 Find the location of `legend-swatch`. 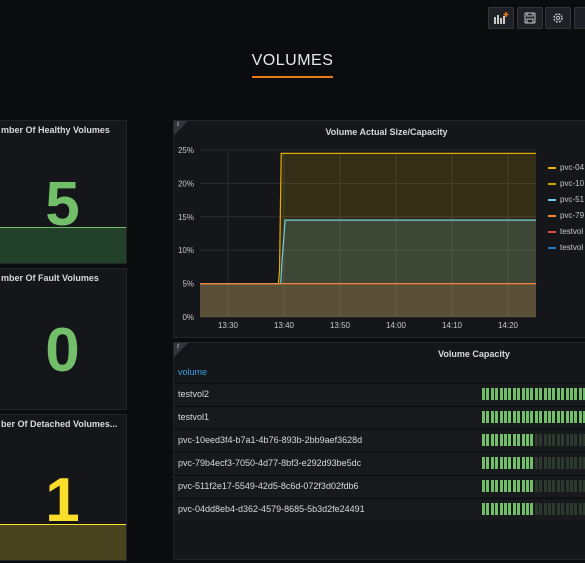

legend-swatch is located at coordinates (552, 167).